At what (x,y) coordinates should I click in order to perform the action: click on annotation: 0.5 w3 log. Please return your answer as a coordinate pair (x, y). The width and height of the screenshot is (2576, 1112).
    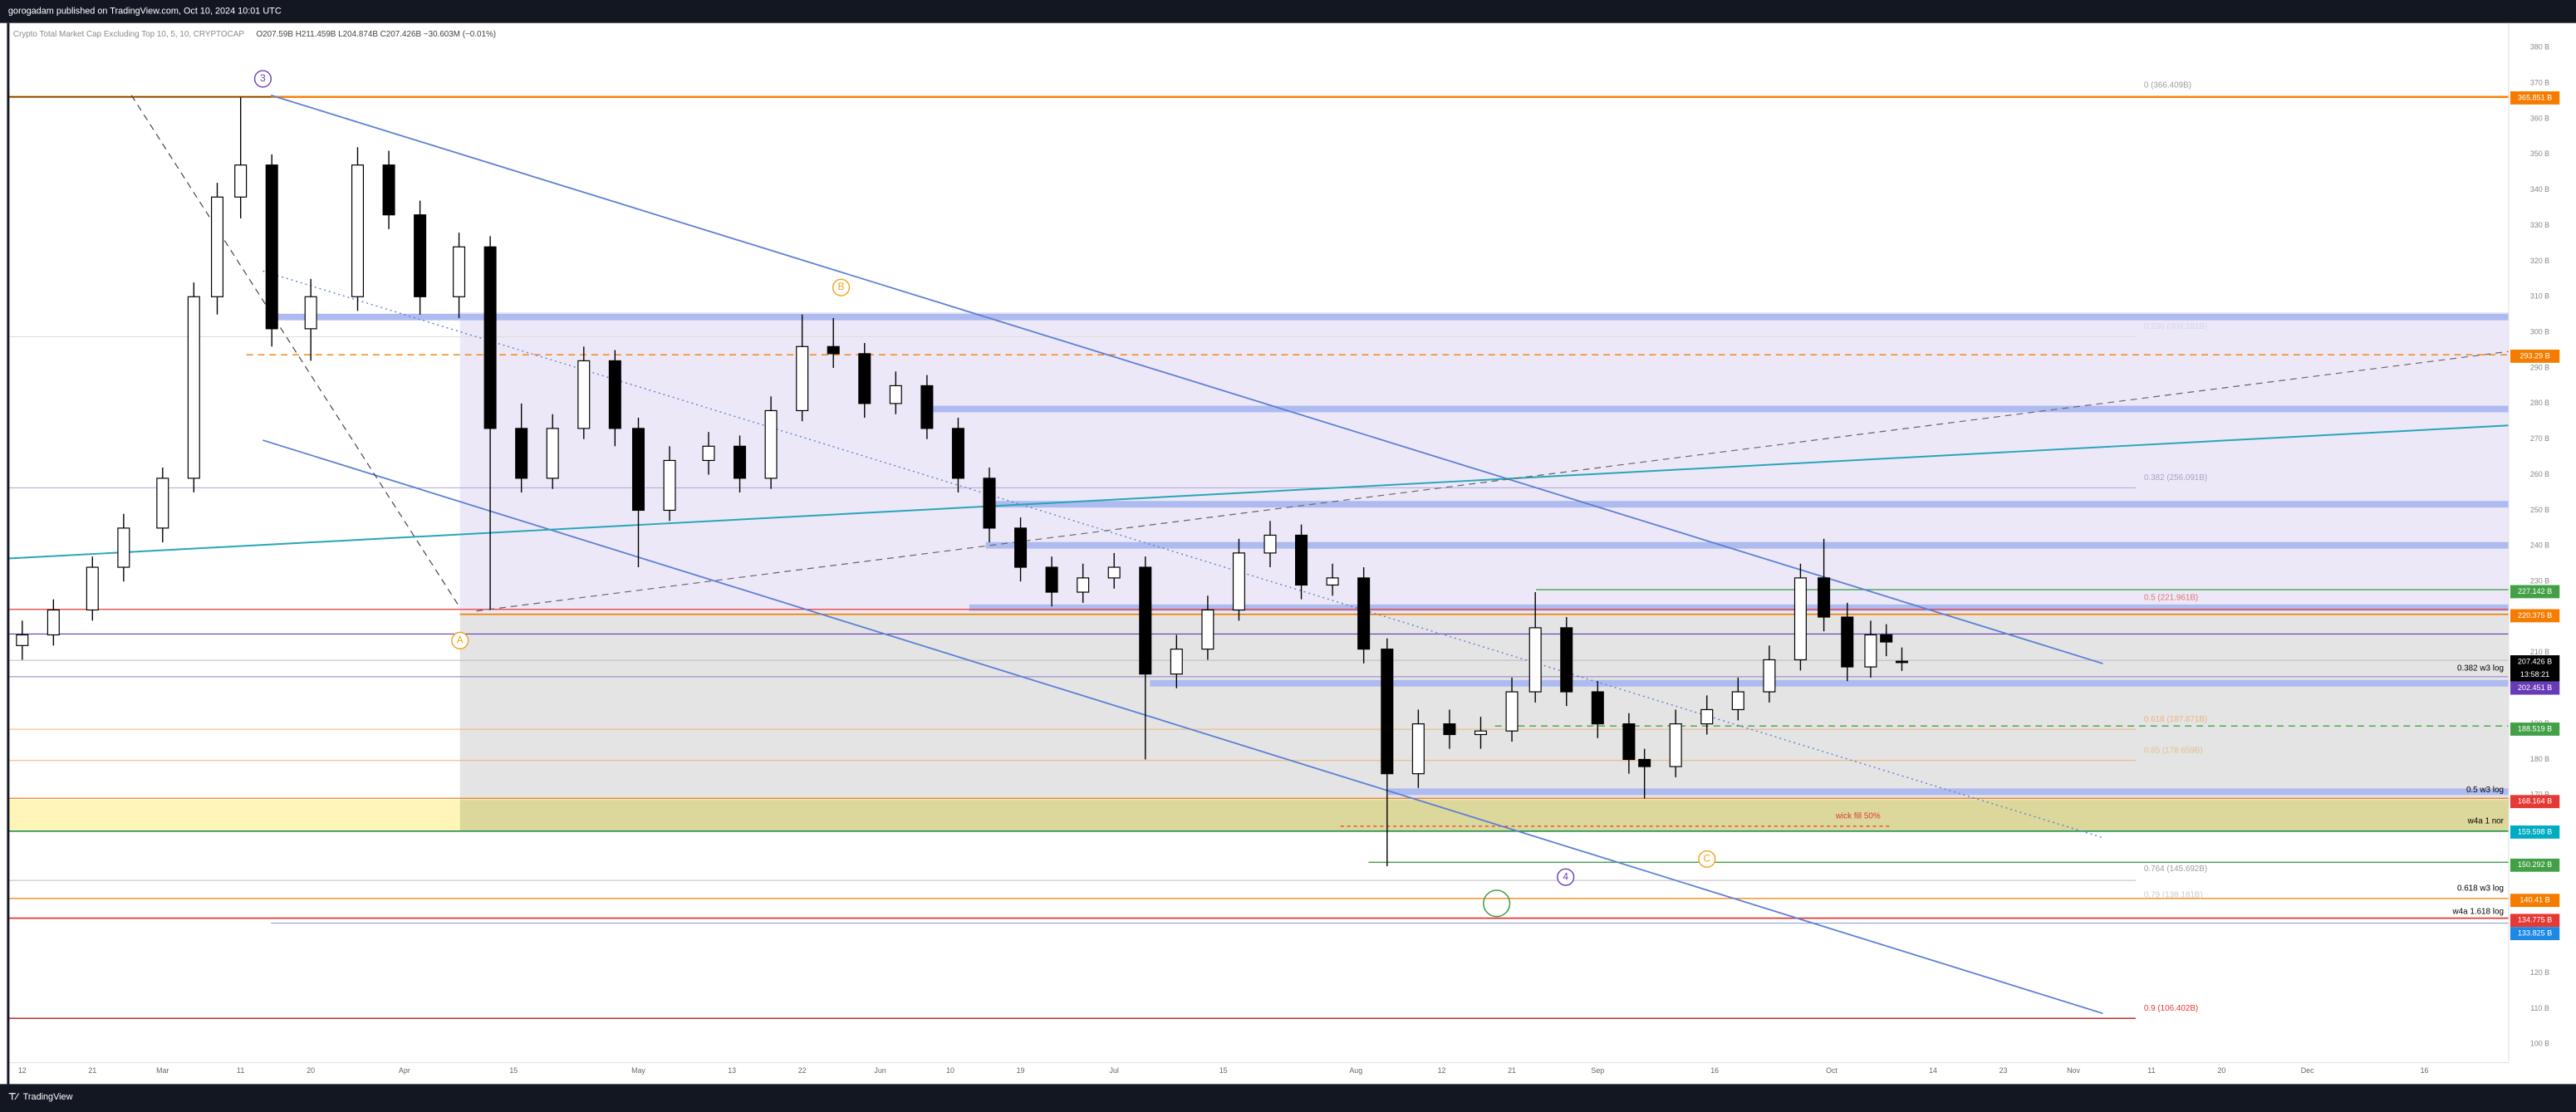
    Looking at the image, I should click on (2485, 790).